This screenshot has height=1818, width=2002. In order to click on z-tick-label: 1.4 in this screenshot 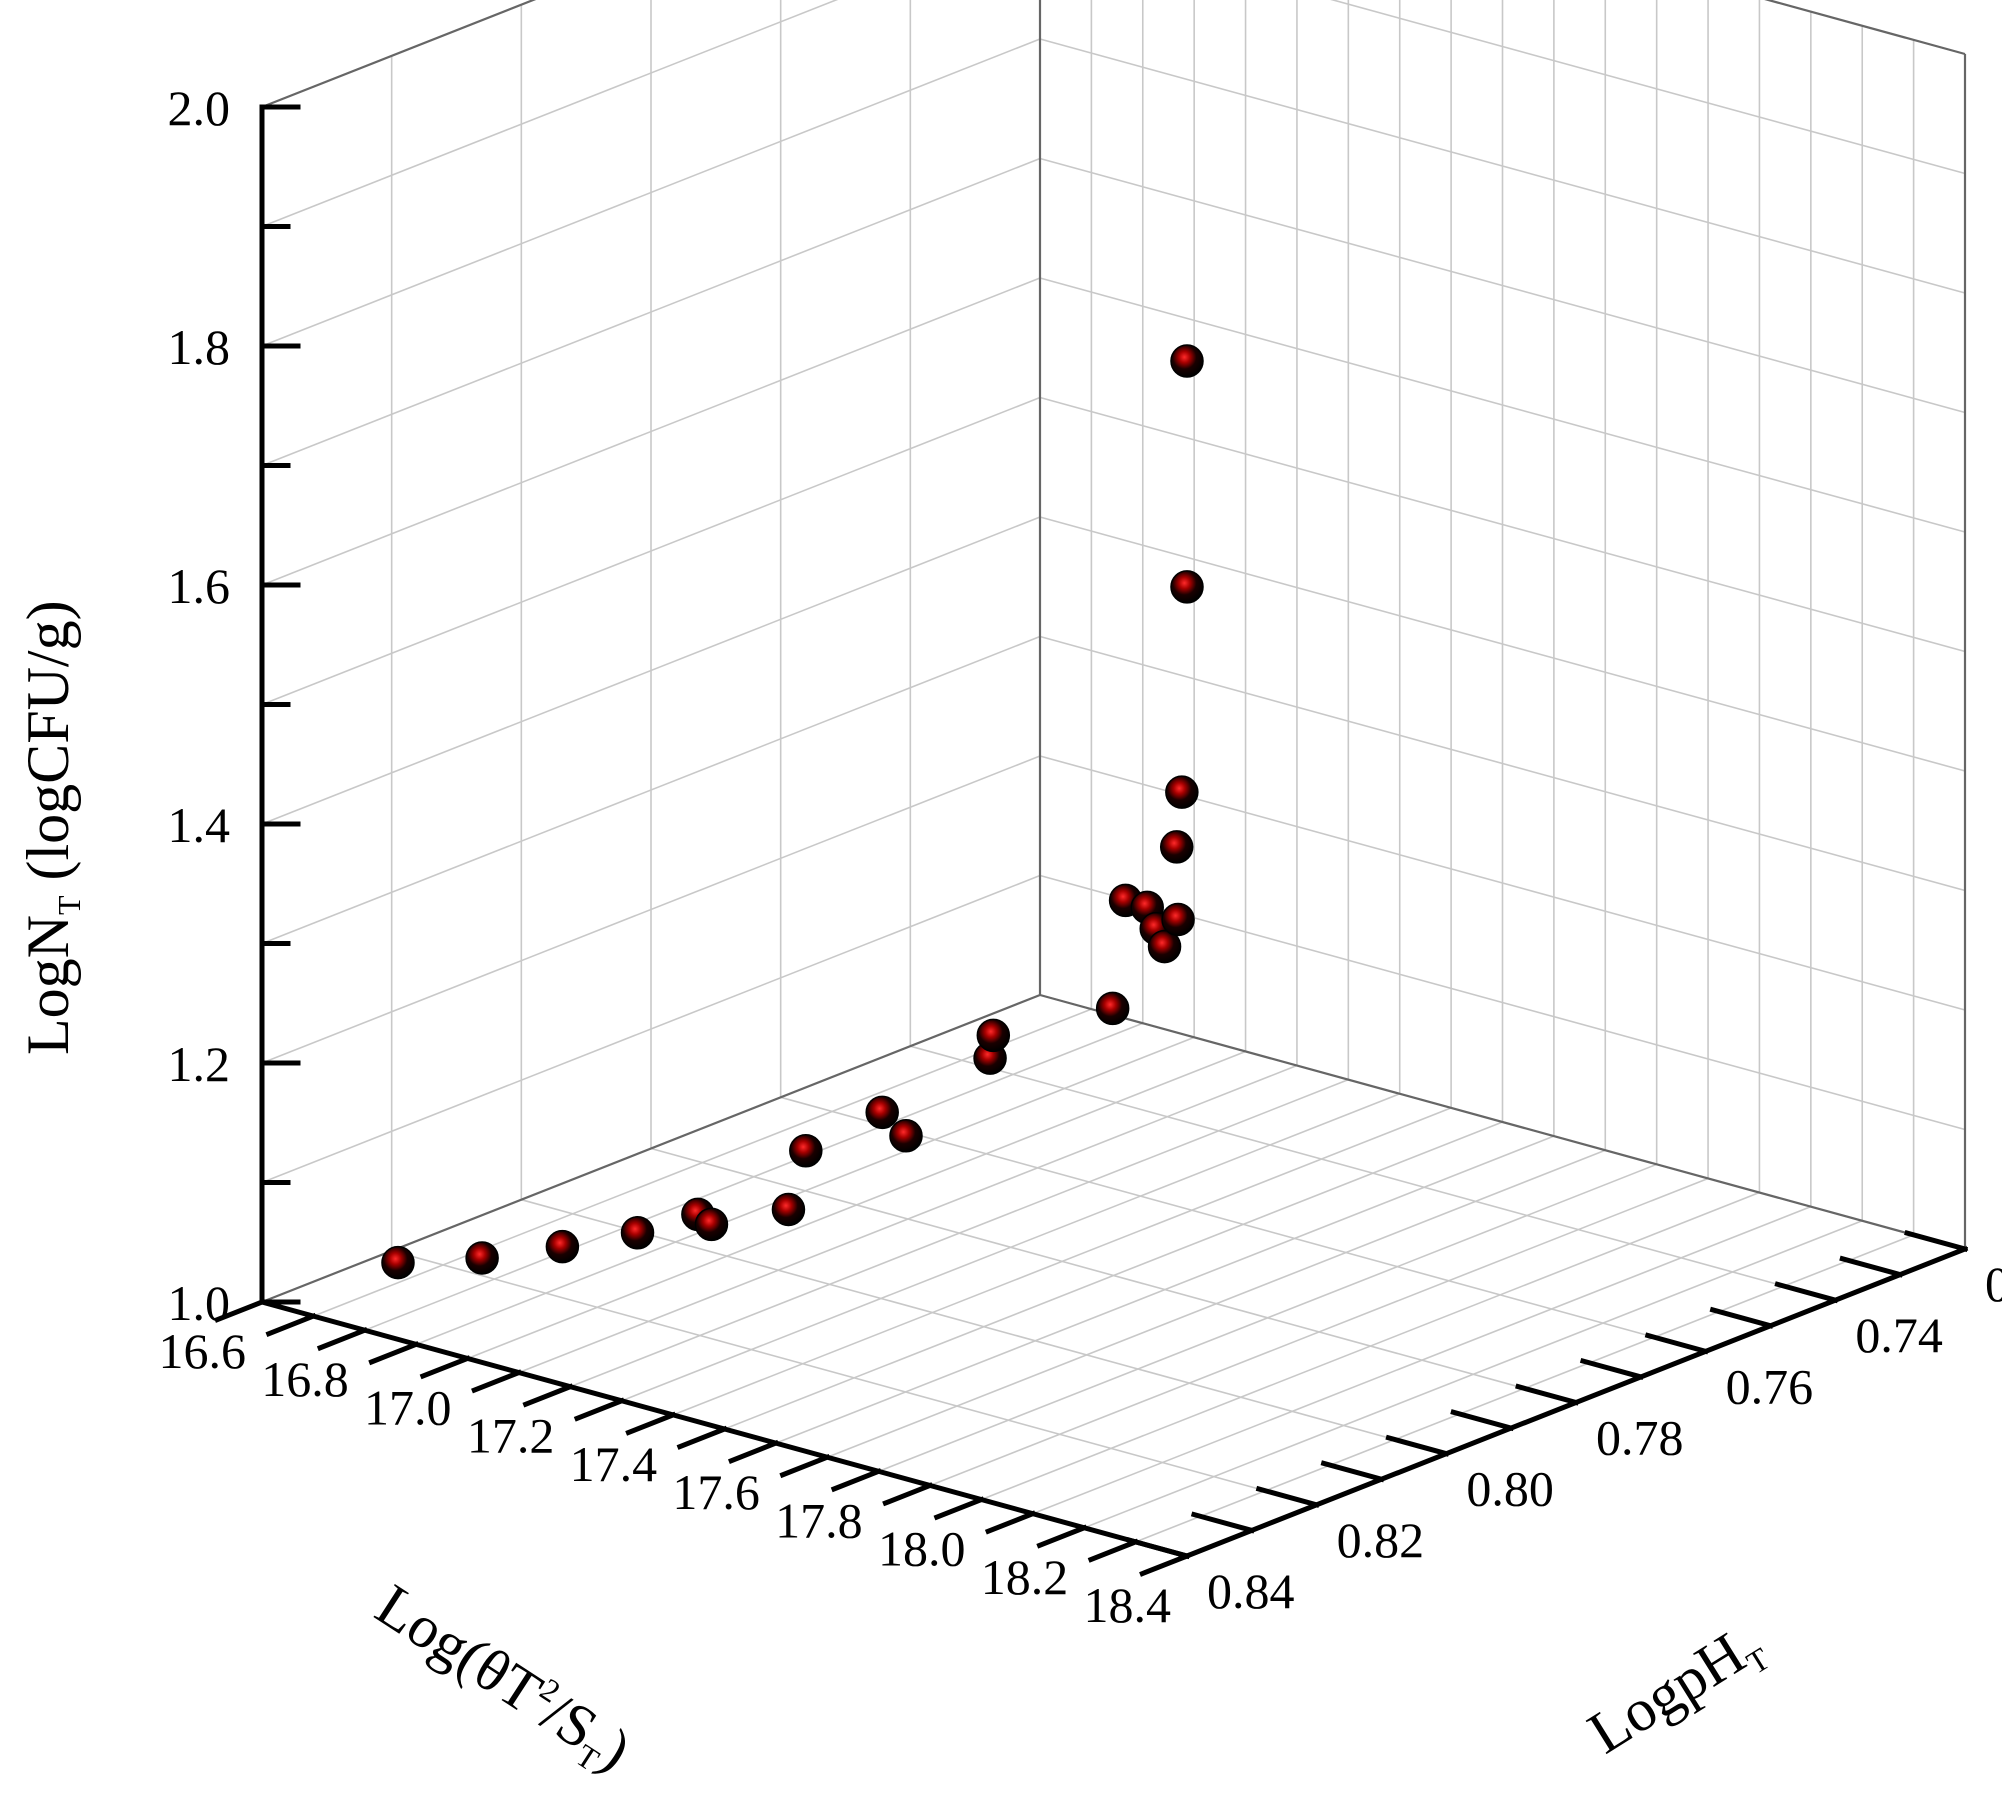, I will do `click(199, 825)`.